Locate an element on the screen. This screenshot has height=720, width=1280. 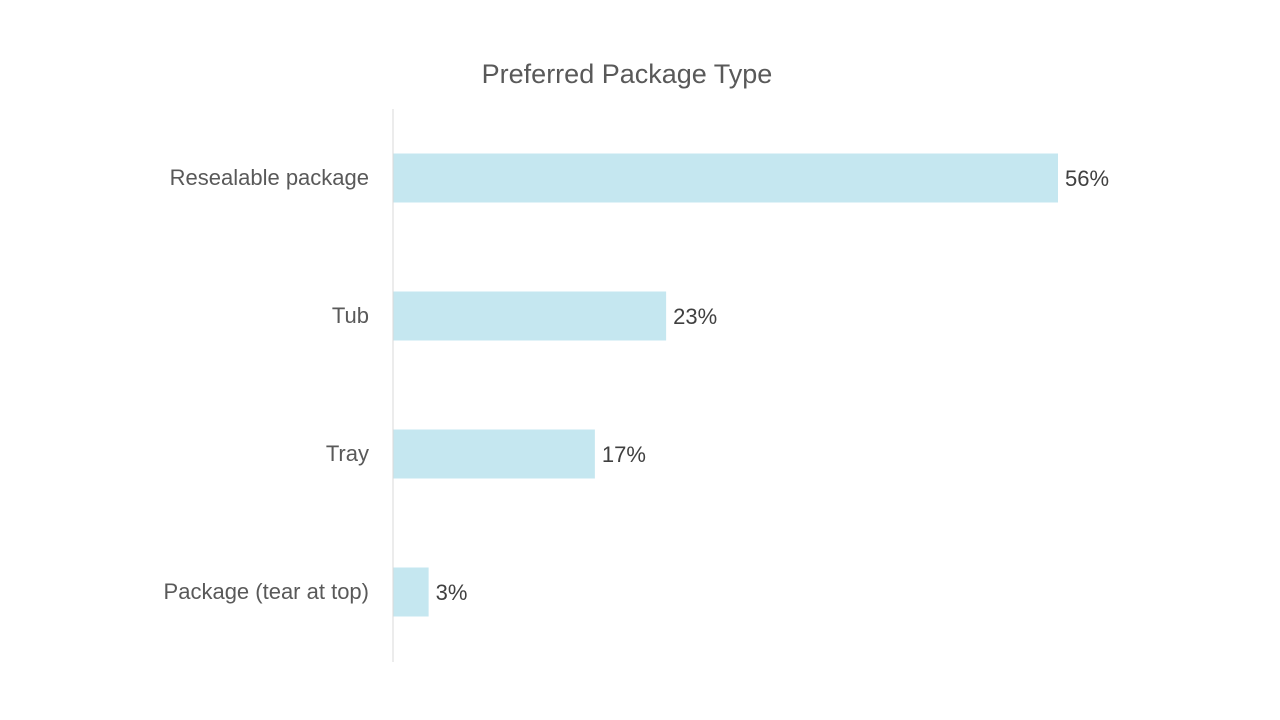
bar-resealable-package is located at coordinates (725, 178).